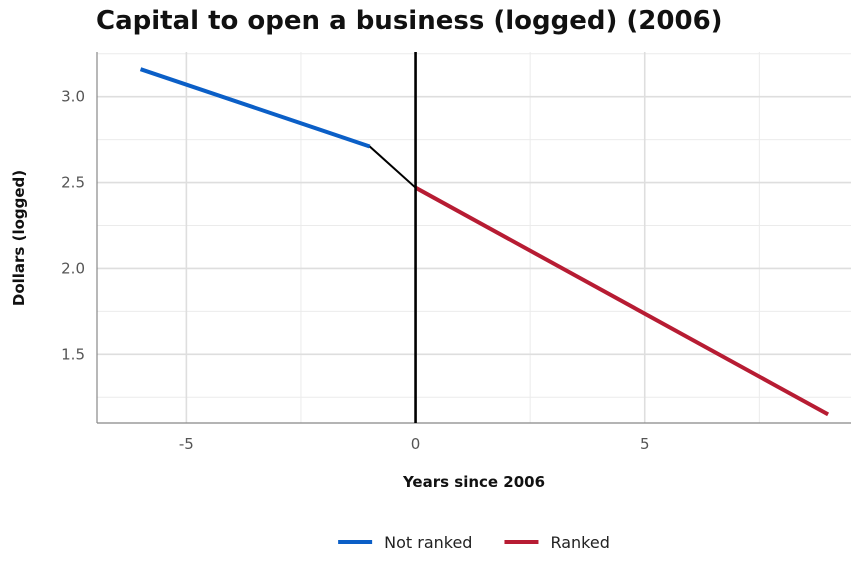 This screenshot has height=576, width=864. I want to click on legend-label: Ranked, so click(579, 542).